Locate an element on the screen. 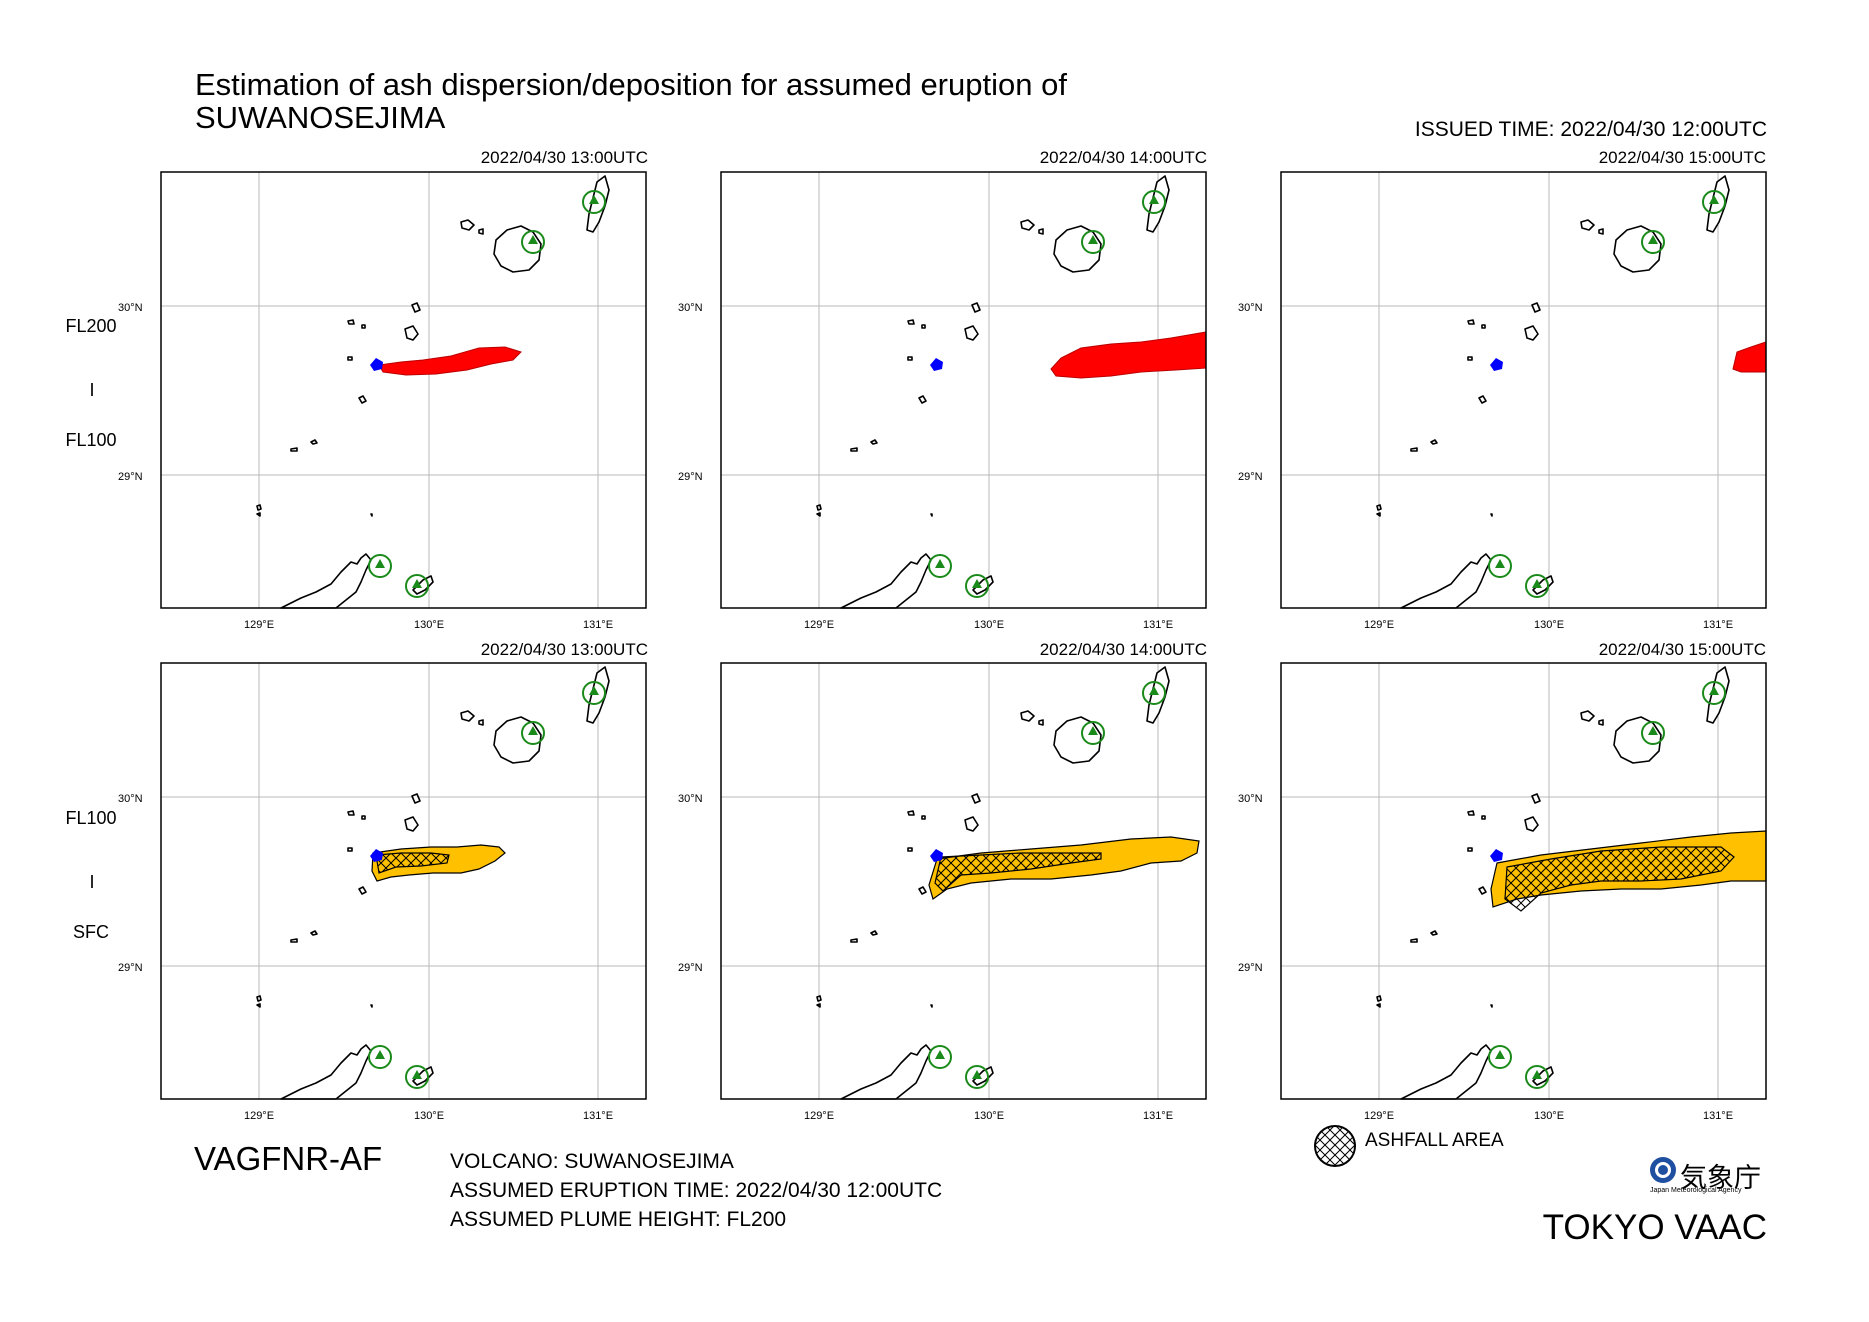 The image size is (1869, 1322). vaac-name: TOKYO VAAC is located at coordinates (1654, 1227).